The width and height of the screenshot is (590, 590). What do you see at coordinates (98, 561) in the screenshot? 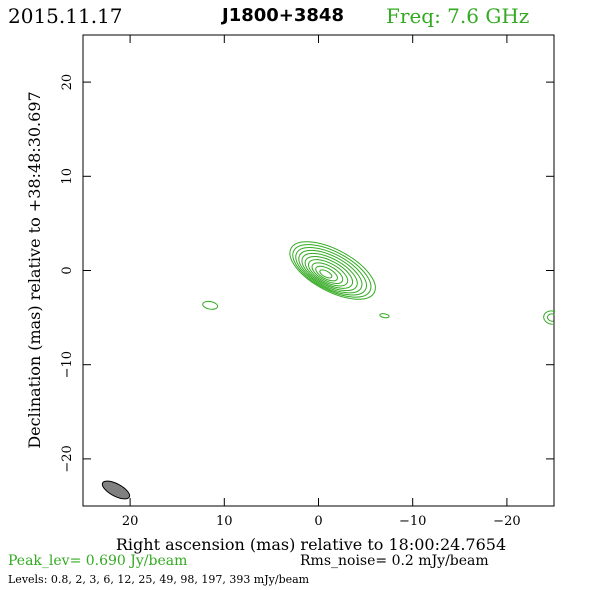
I see `peak-level: Peak_lev= 0.690 Jy/beam` at bounding box center [98, 561].